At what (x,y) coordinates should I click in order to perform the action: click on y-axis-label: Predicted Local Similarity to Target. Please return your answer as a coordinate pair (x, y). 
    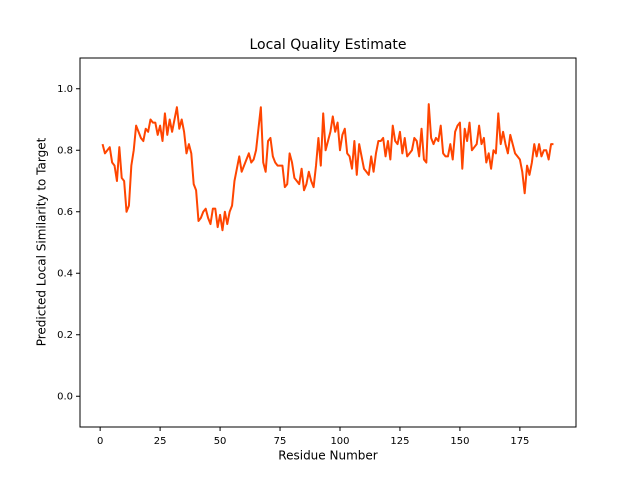
    Looking at the image, I should click on (42, 241).